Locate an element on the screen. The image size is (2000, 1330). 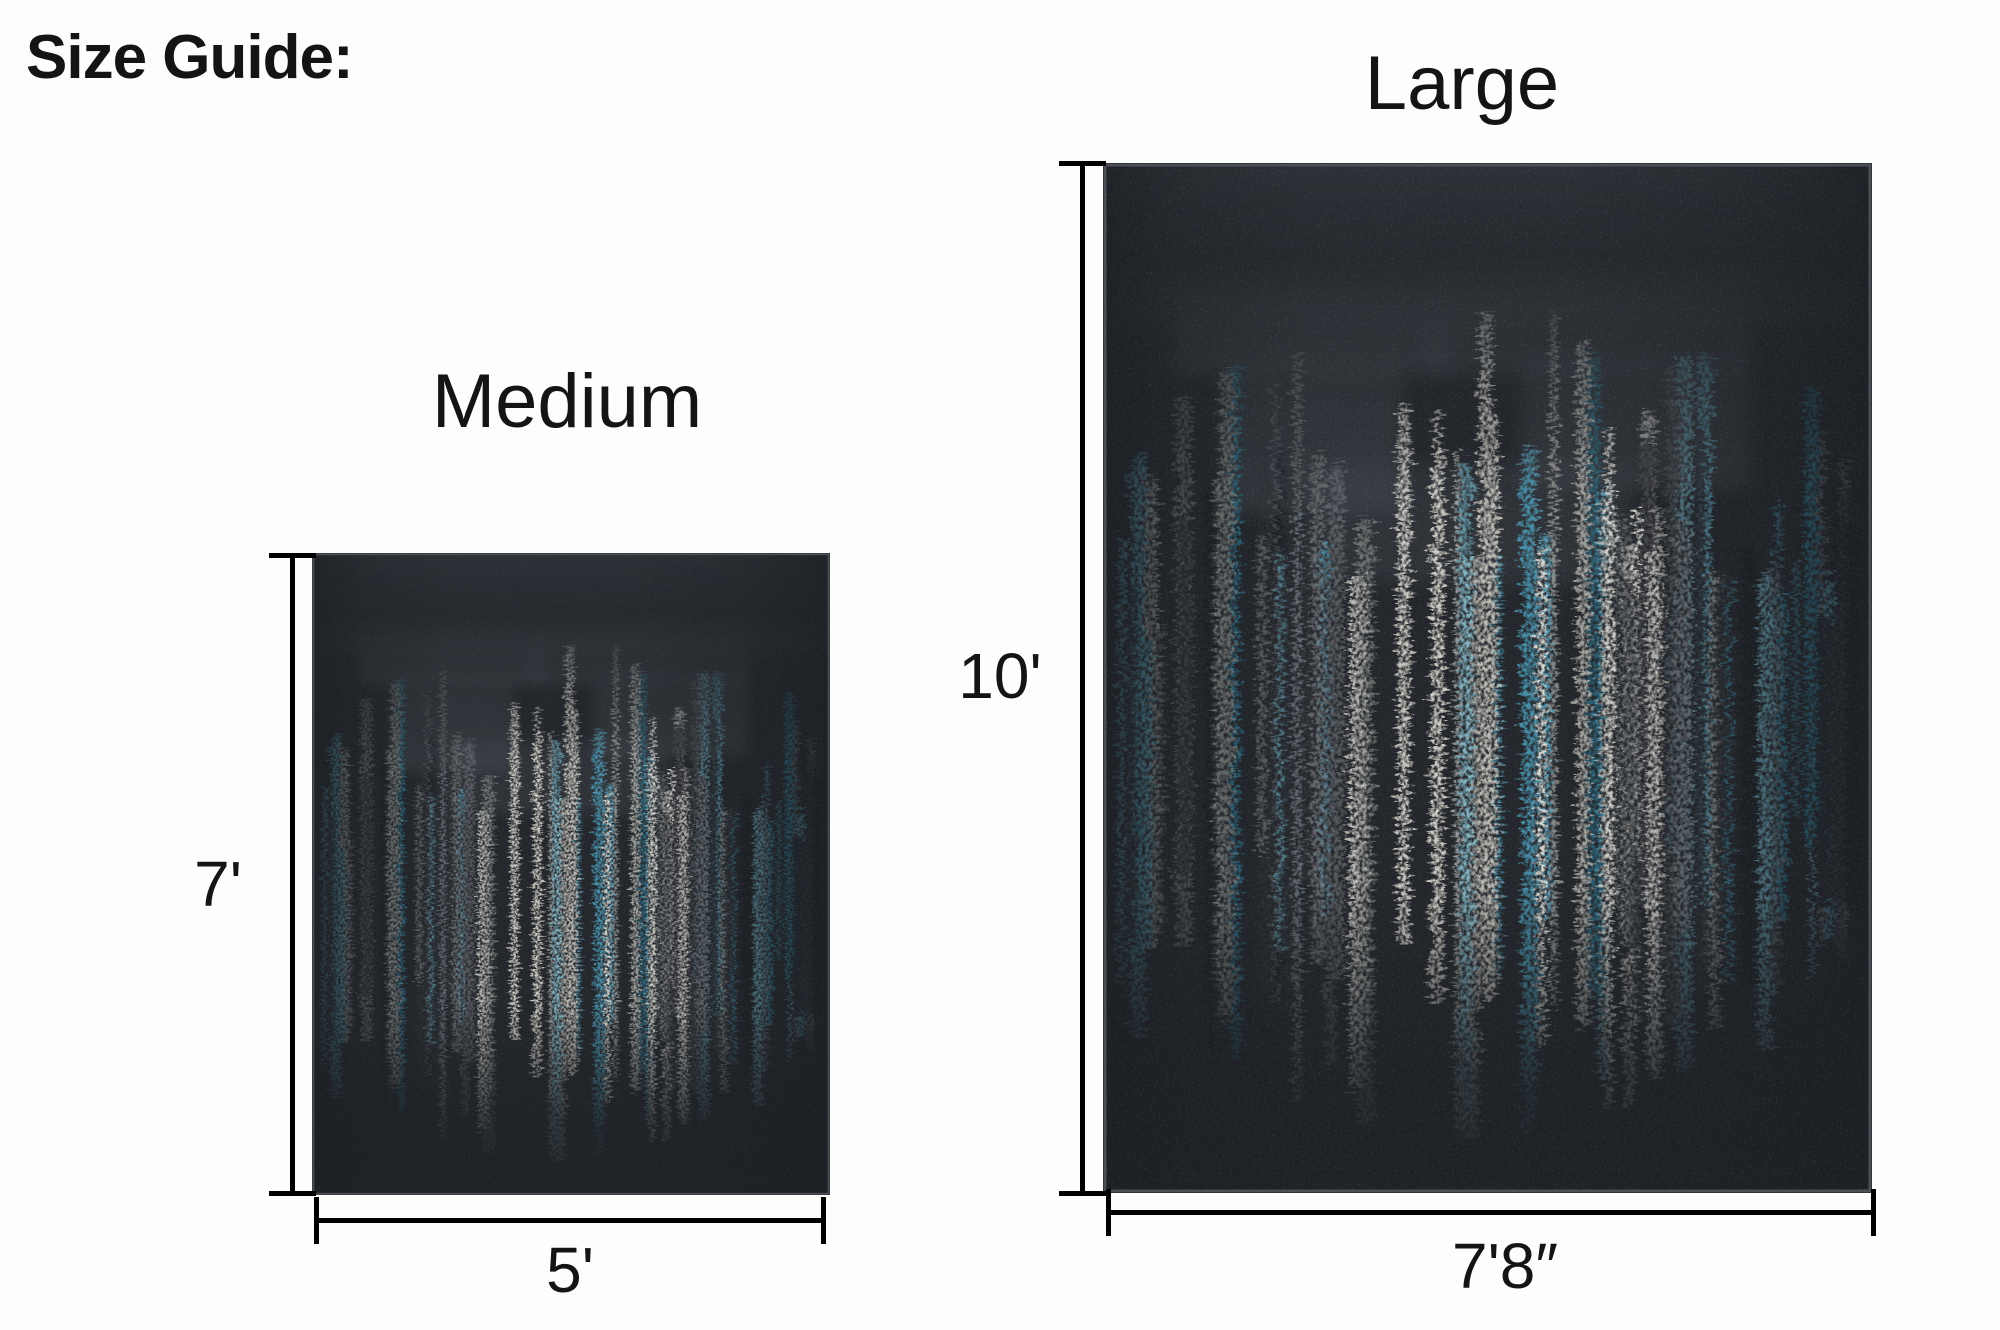
large-height-value: 10' is located at coordinates (1000, 676).